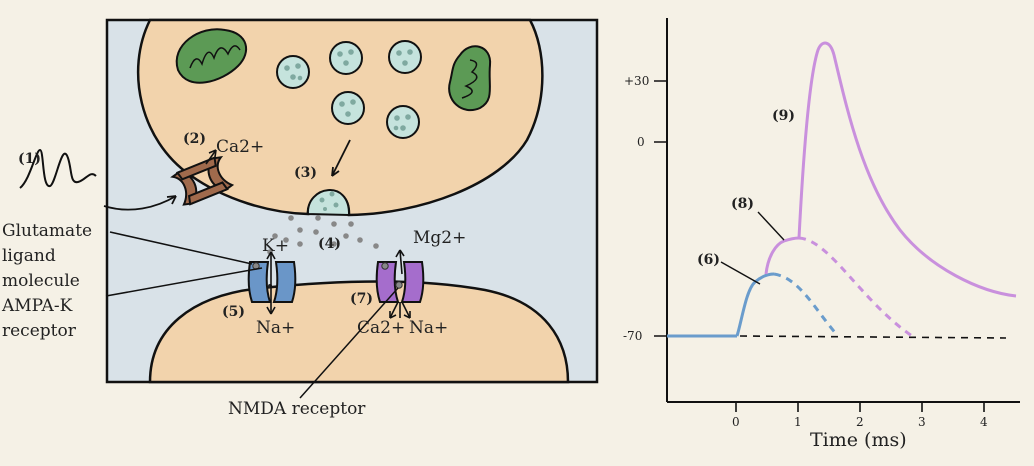 This screenshot has height=466, width=1034. I want to click on label-glutamate-line1: Glutamate, so click(47, 231).